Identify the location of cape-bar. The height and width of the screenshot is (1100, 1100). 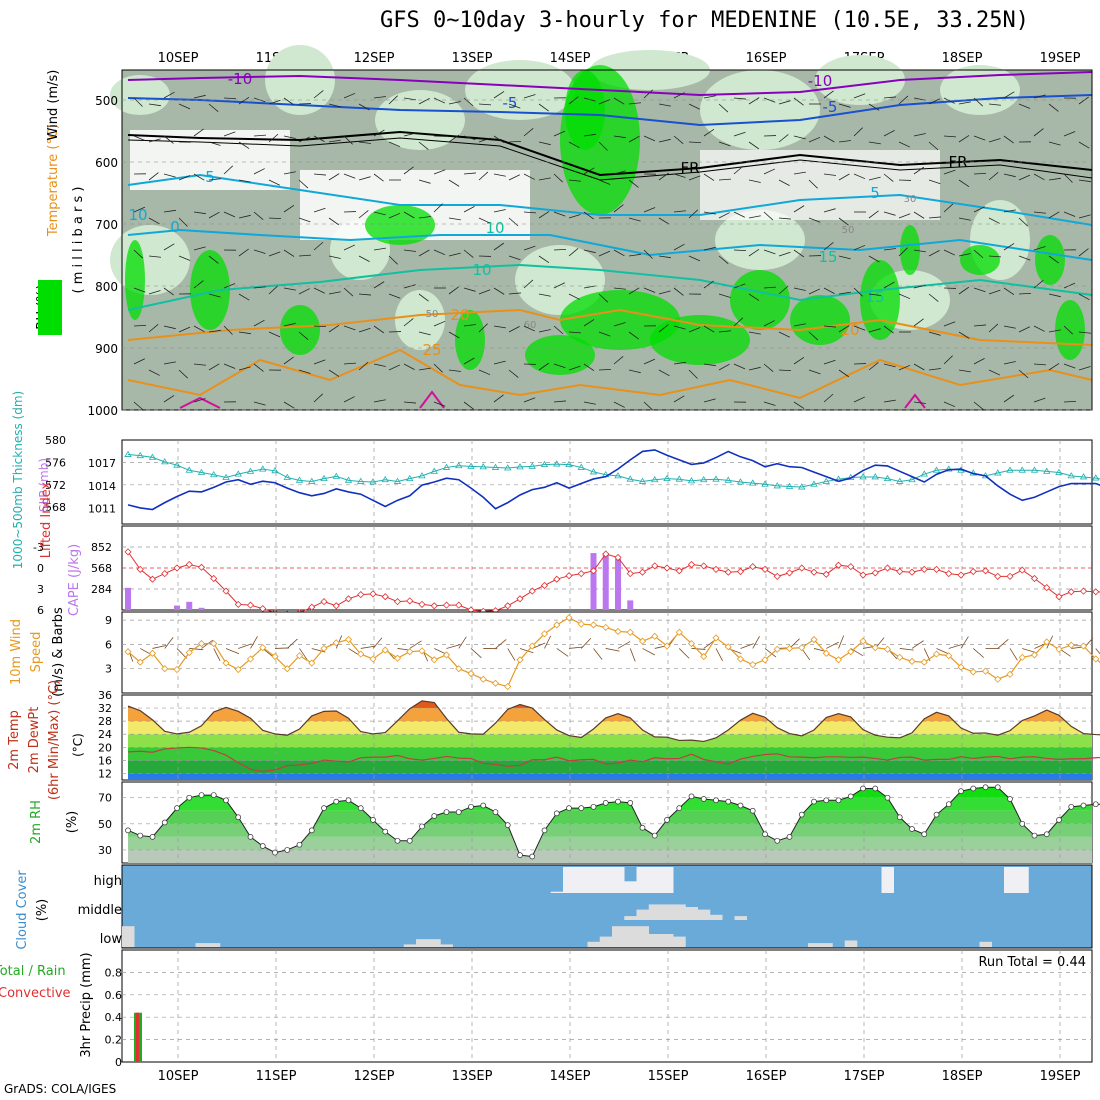
(630, 605).